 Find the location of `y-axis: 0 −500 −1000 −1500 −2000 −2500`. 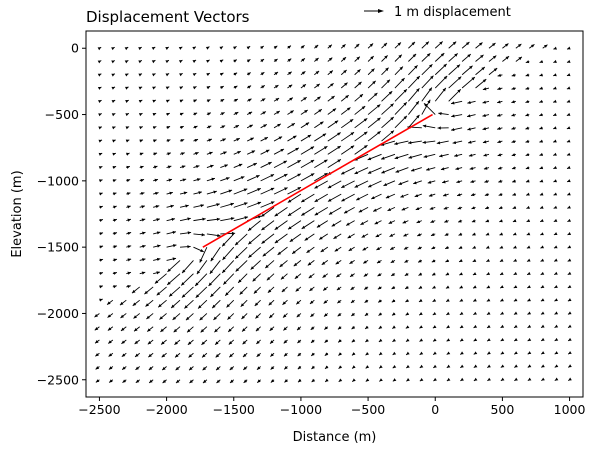

y-axis: 0 −500 −1000 −1500 −2000 −2500 is located at coordinates (61, 214).